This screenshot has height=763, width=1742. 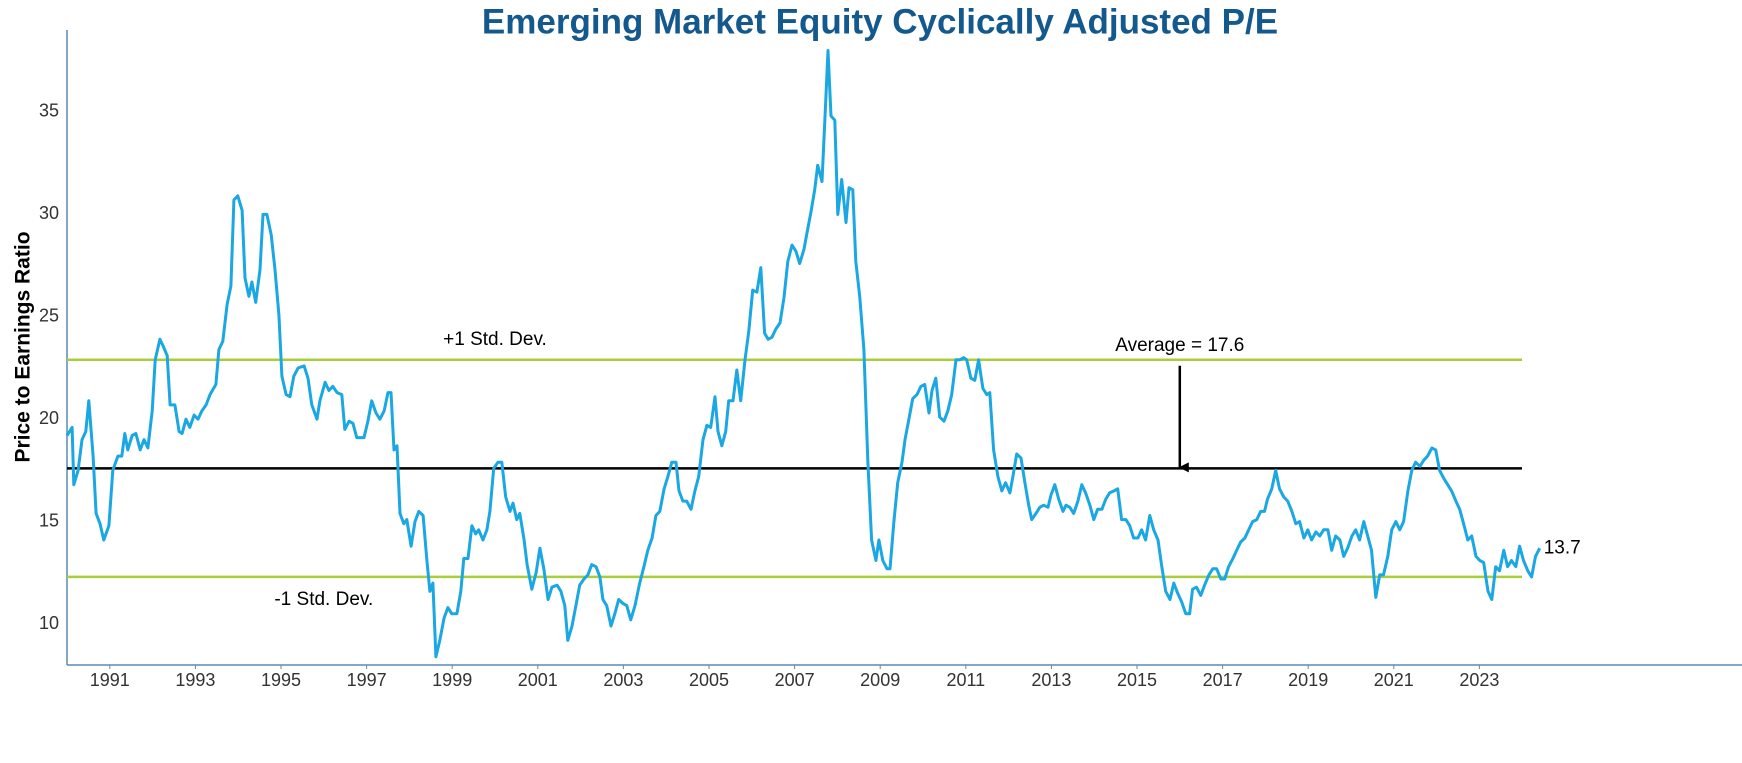 I want to click on x-tick-label: 2013, so click(x=1051, y=680).